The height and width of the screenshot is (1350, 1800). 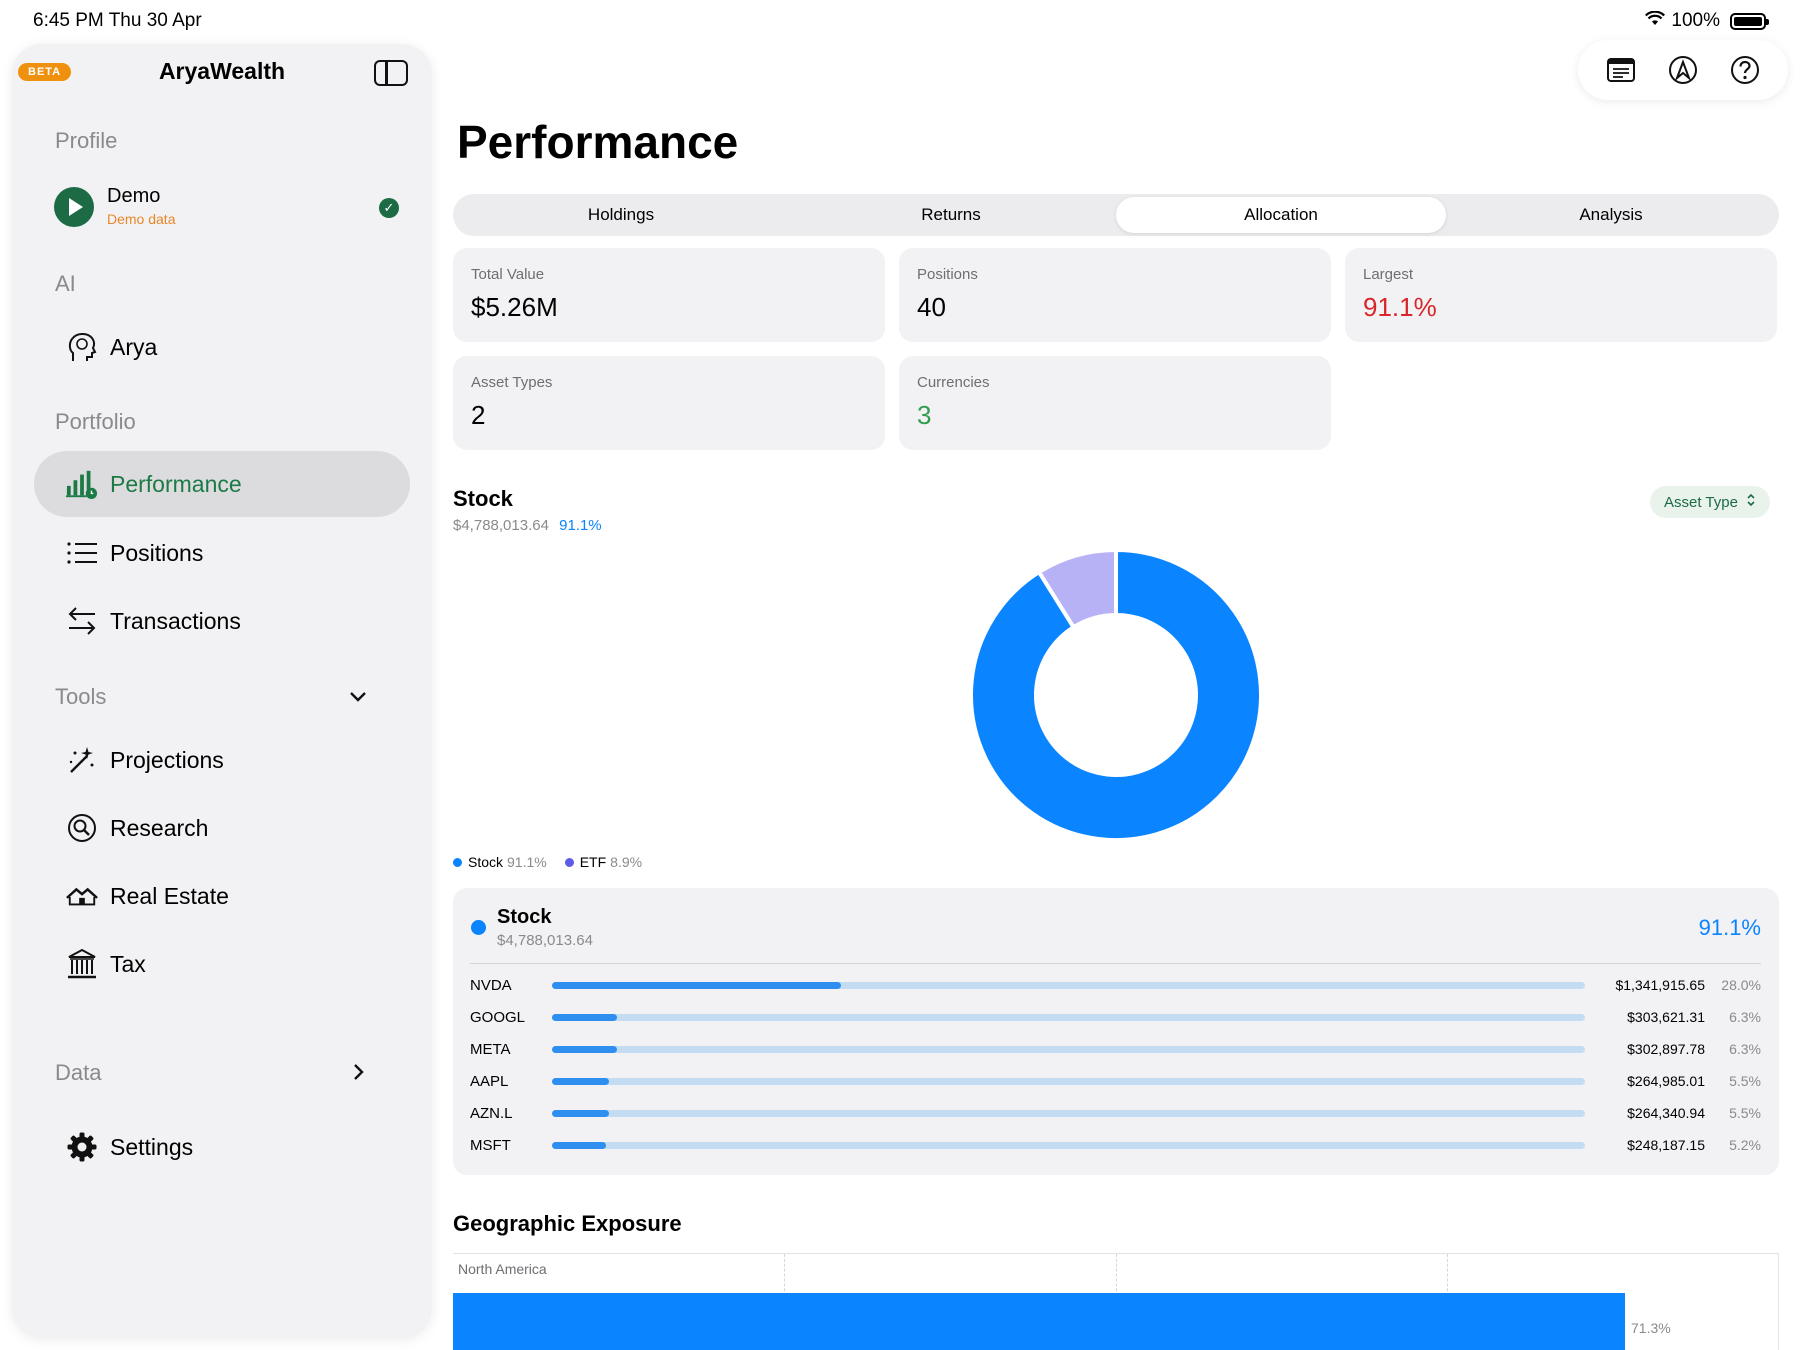 I want to click on tab-holdings: Holdings, so click(x=621, y=214).